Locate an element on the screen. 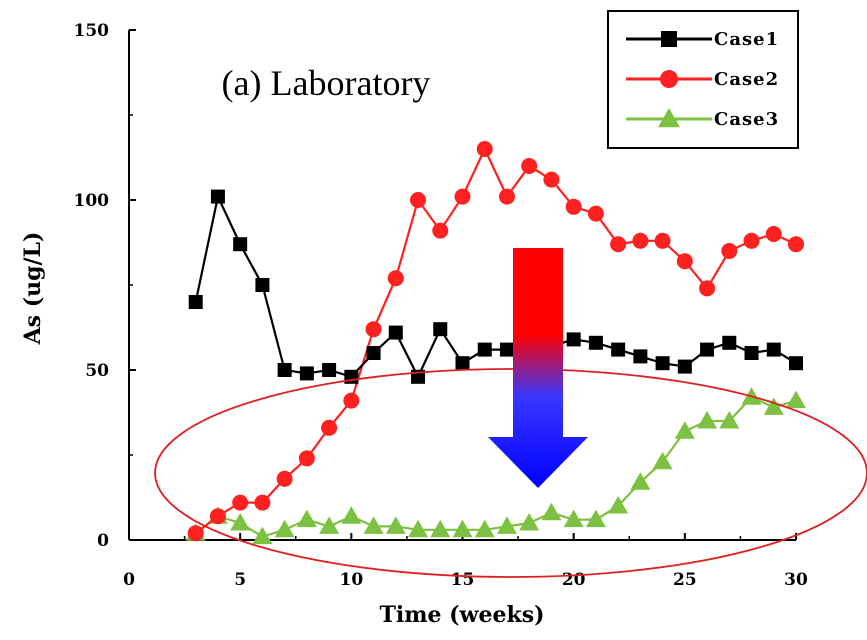  legend-entry-case2: Case2 is located at coordinates (702, 79).